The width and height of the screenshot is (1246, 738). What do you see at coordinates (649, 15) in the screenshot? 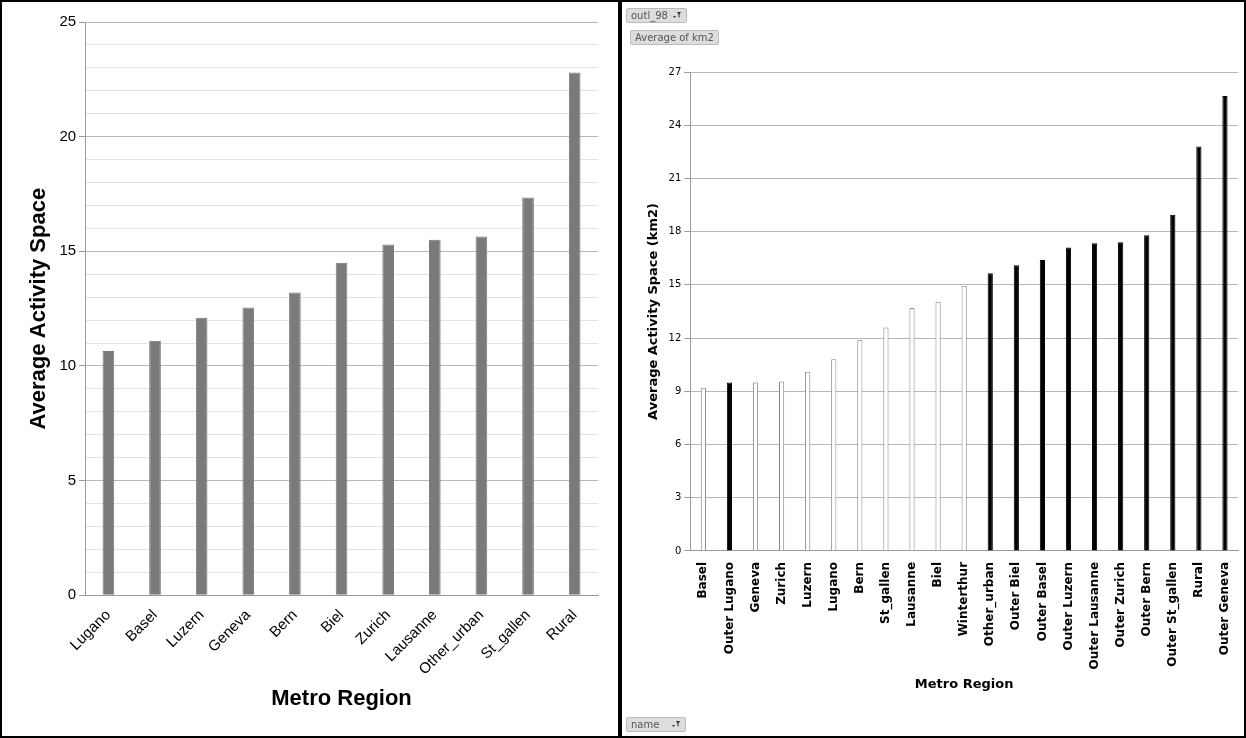
I see `text: outl_98` at bounding box center [649, 15].